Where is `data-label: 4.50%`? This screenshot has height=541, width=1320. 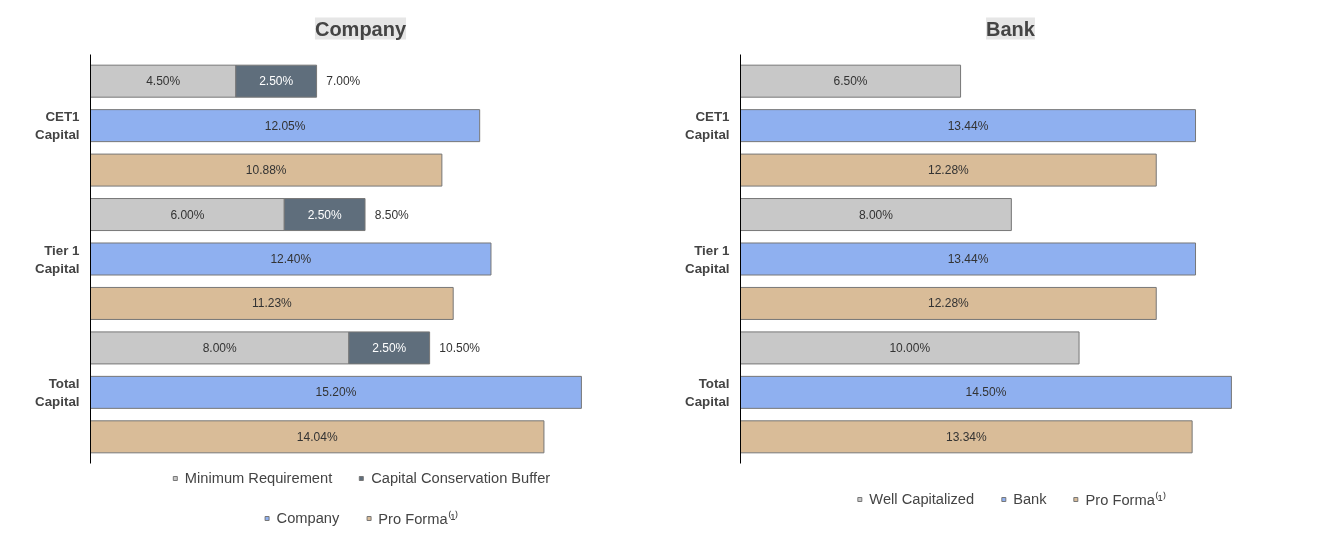 data-label: 4.50% is located at coordinates (163, 81).